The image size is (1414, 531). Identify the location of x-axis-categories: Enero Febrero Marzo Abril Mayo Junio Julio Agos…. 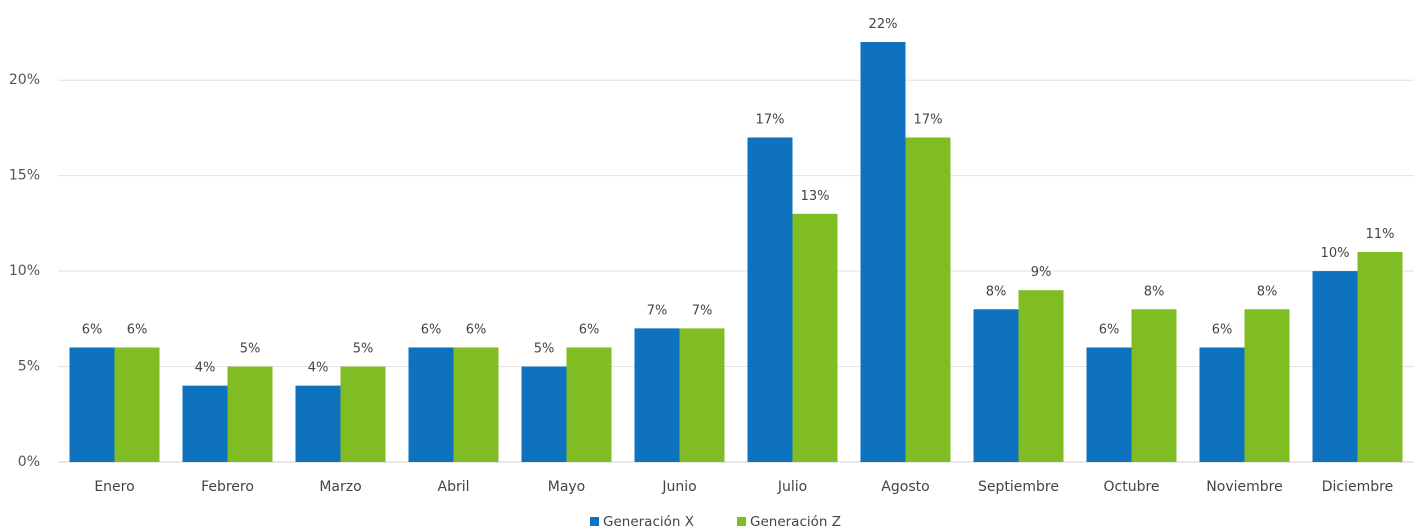
(743, 487).